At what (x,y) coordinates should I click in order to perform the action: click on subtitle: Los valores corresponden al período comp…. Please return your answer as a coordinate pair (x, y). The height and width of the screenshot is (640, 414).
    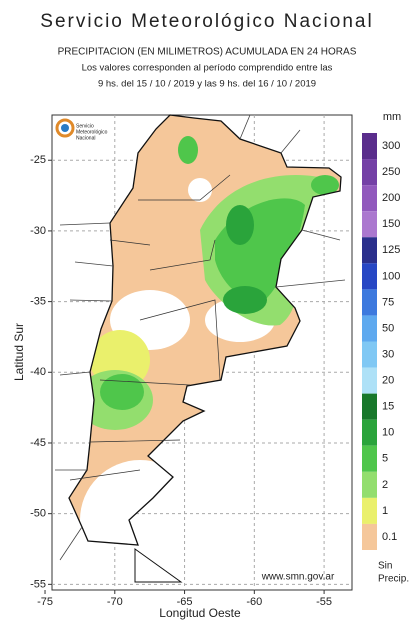
    Looking at the image, I should click on (207, 68).